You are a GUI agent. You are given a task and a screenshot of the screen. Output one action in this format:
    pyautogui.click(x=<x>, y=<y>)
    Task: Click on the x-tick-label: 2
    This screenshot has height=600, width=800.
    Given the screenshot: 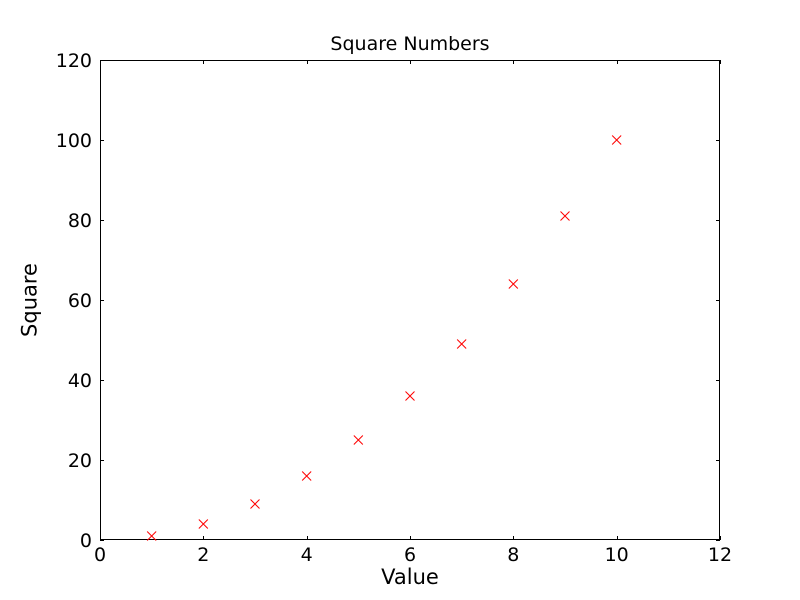 What is the action you would take?
    pyautogui.click(x=203, y=555)
    